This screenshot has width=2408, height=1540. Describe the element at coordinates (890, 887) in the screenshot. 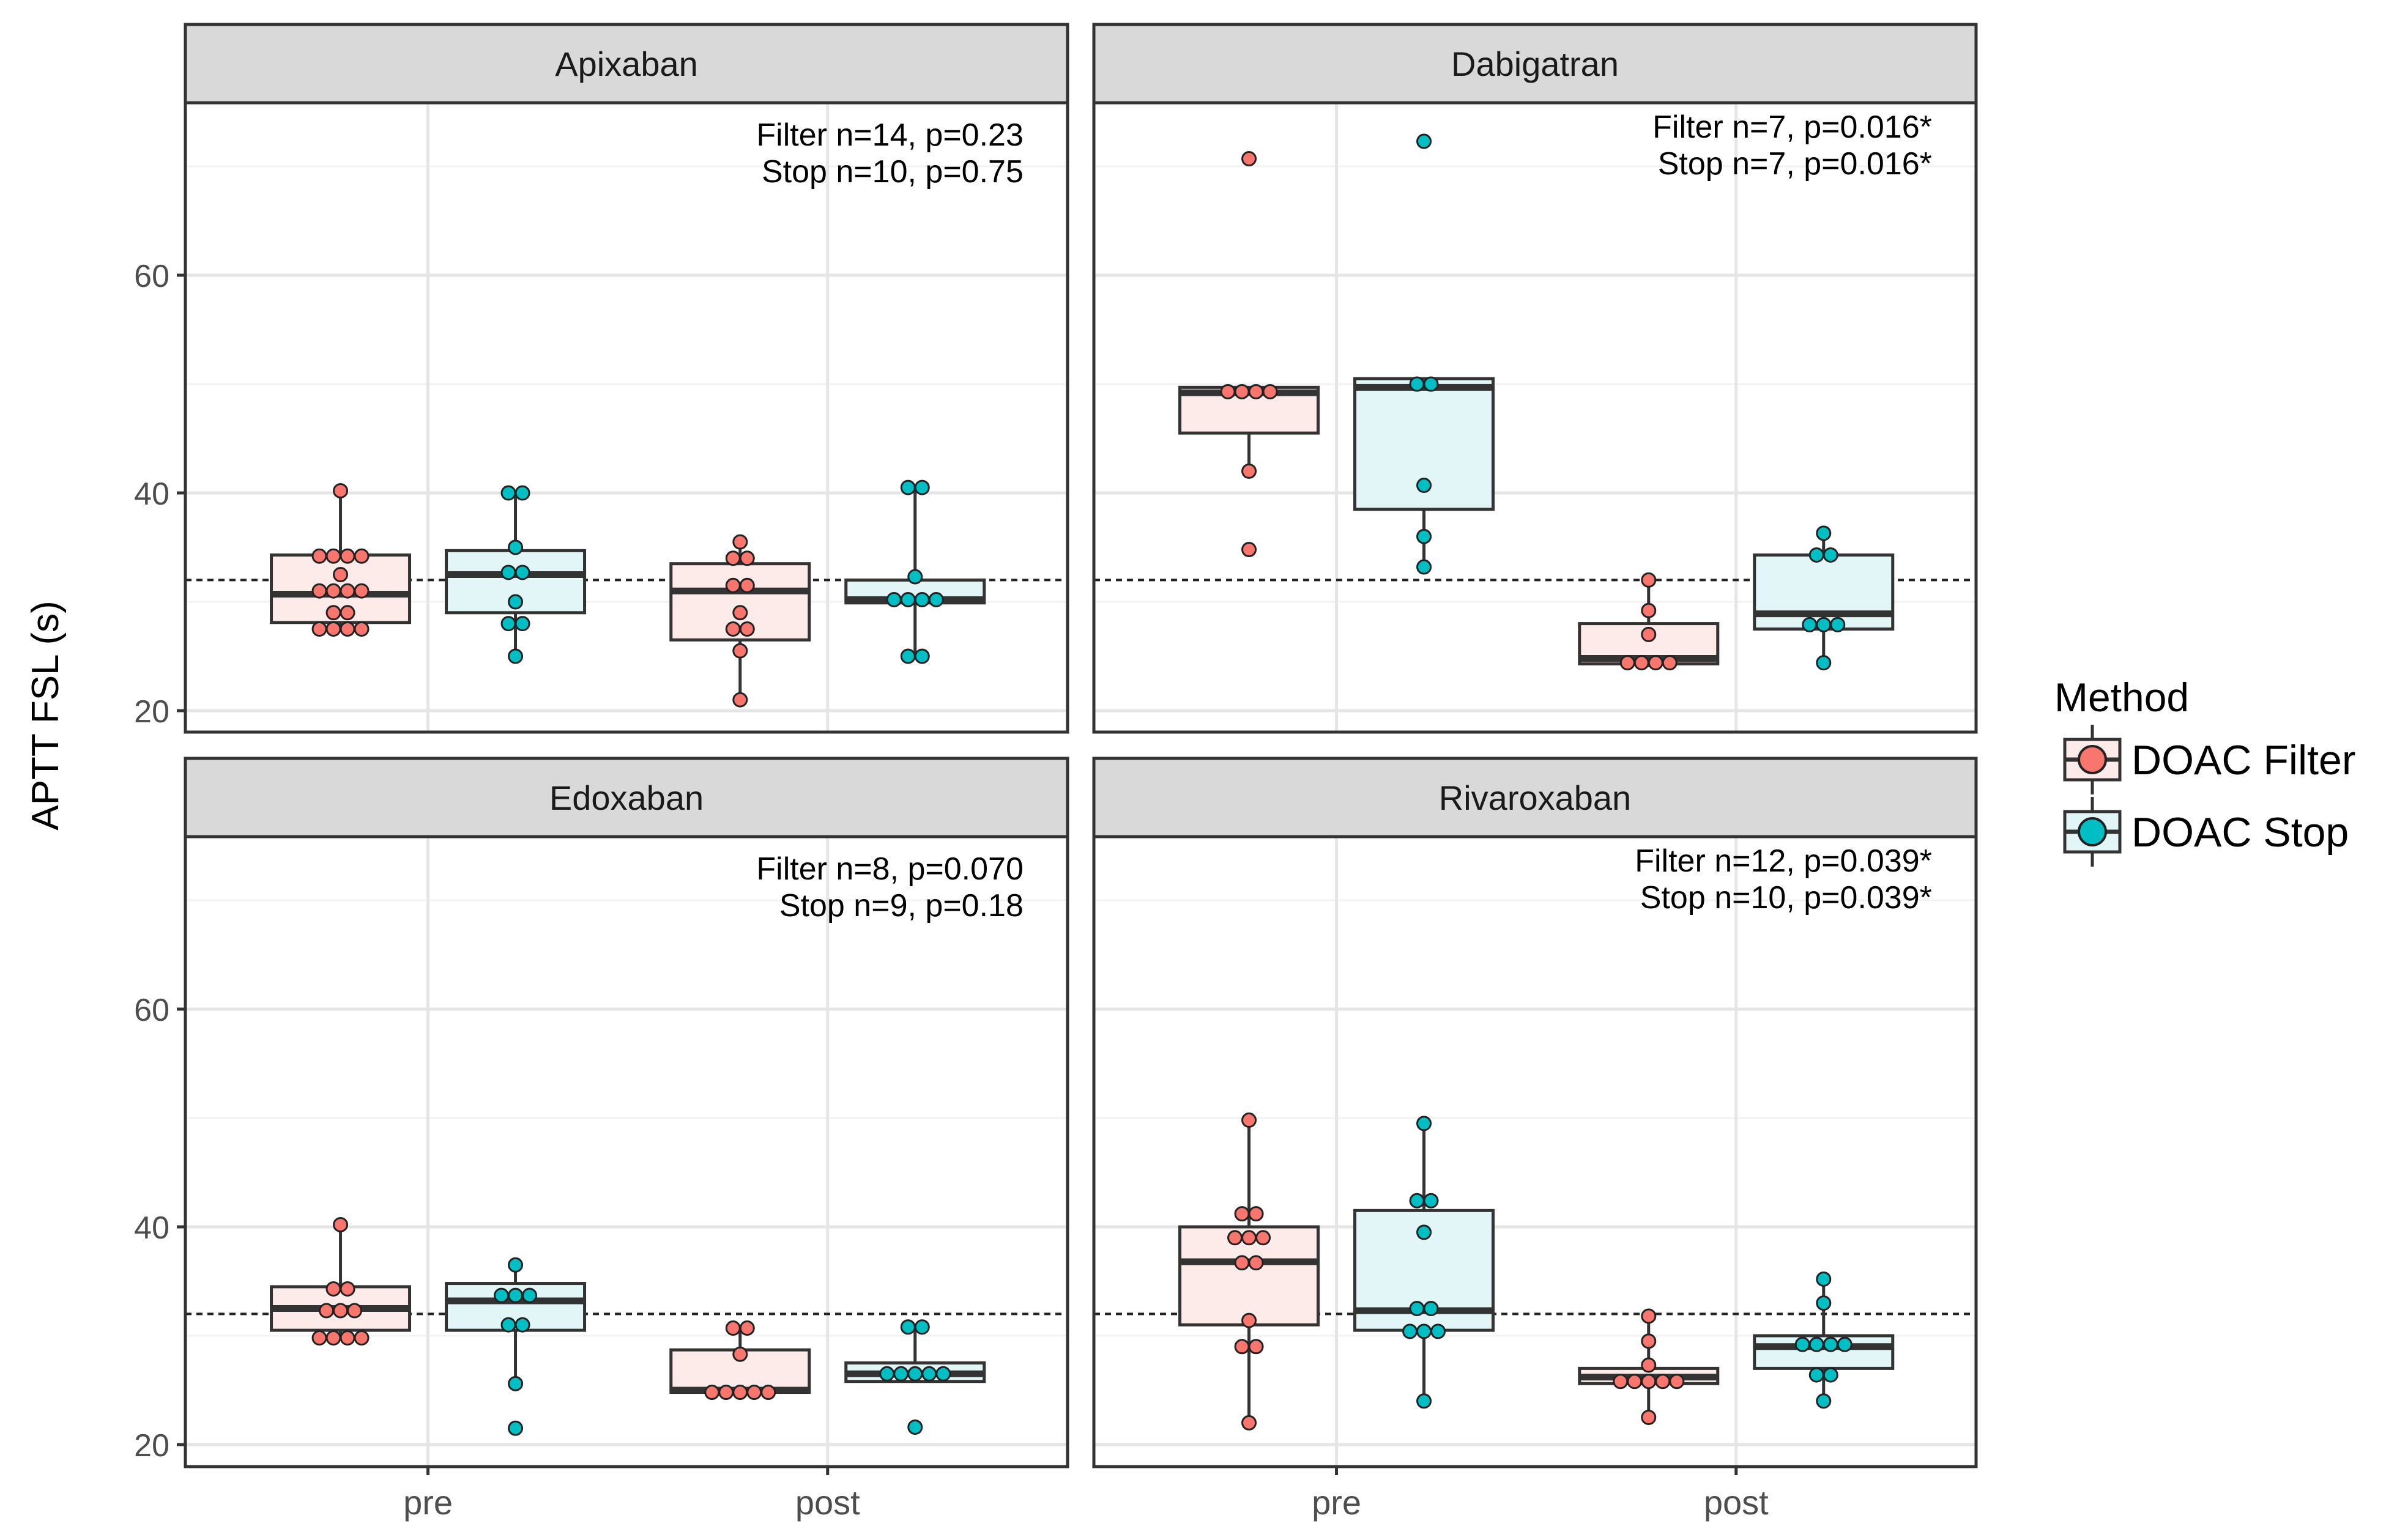

I see `panel-annotation: Filter n=8, p=0.070 Stop n=9, p=0.18` at that location.